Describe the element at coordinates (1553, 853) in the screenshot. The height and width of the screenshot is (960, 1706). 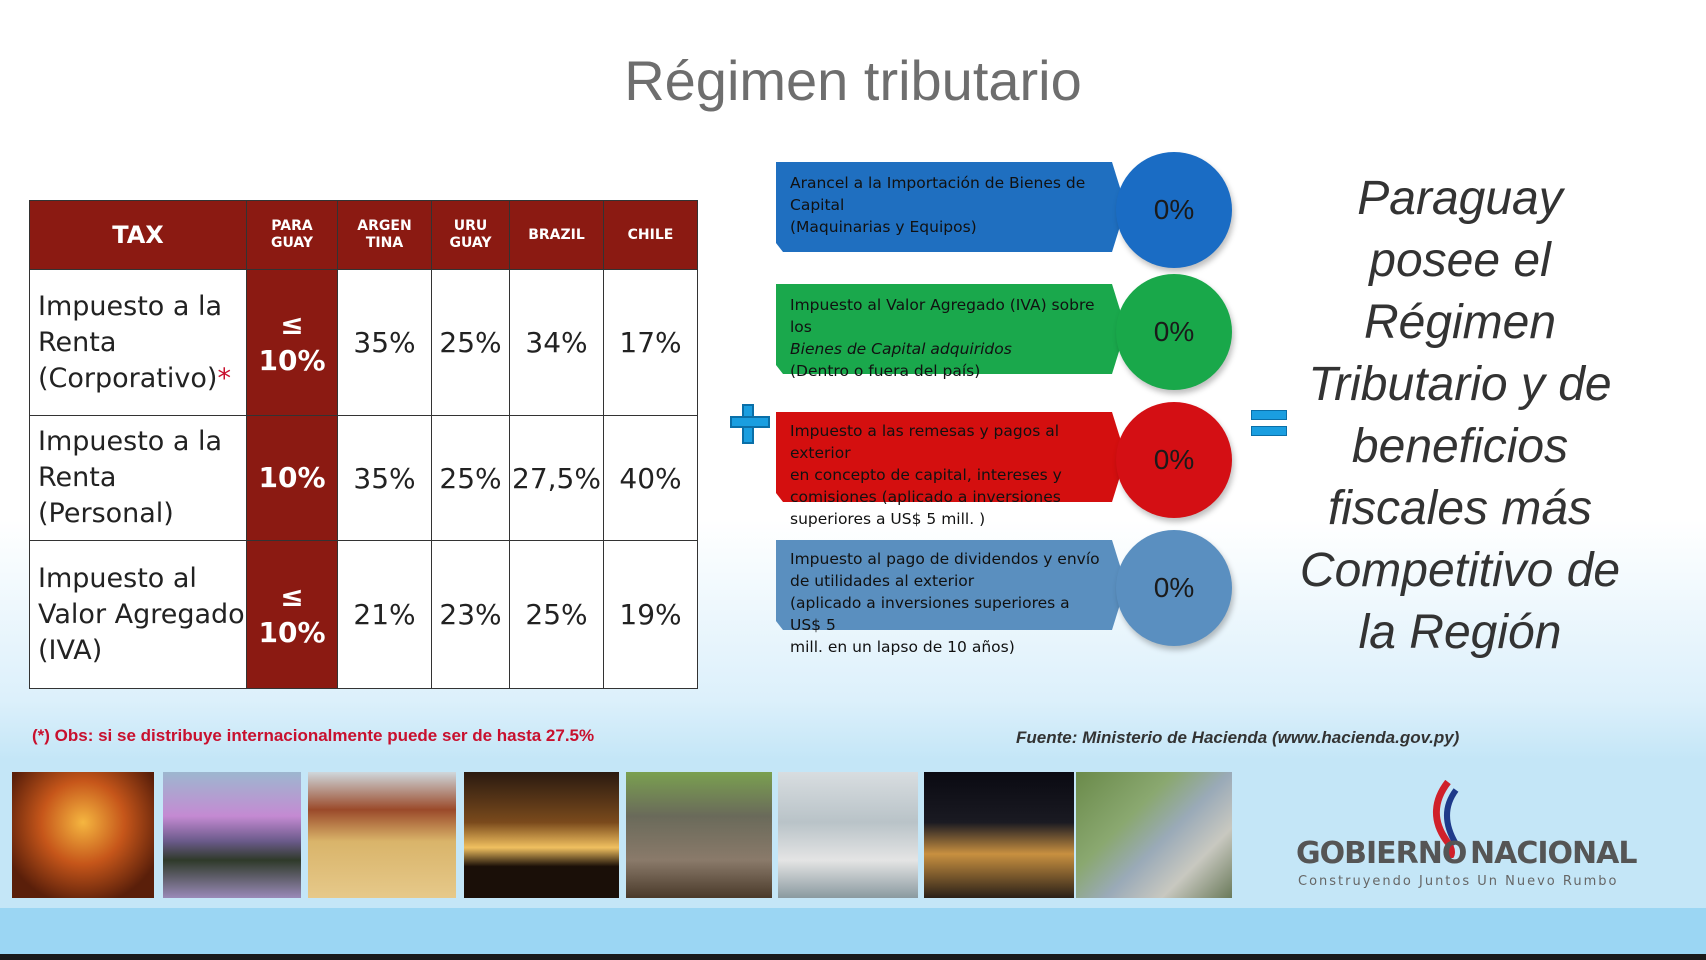
I see `logo-word-nacional: NACIONAL` at that location.